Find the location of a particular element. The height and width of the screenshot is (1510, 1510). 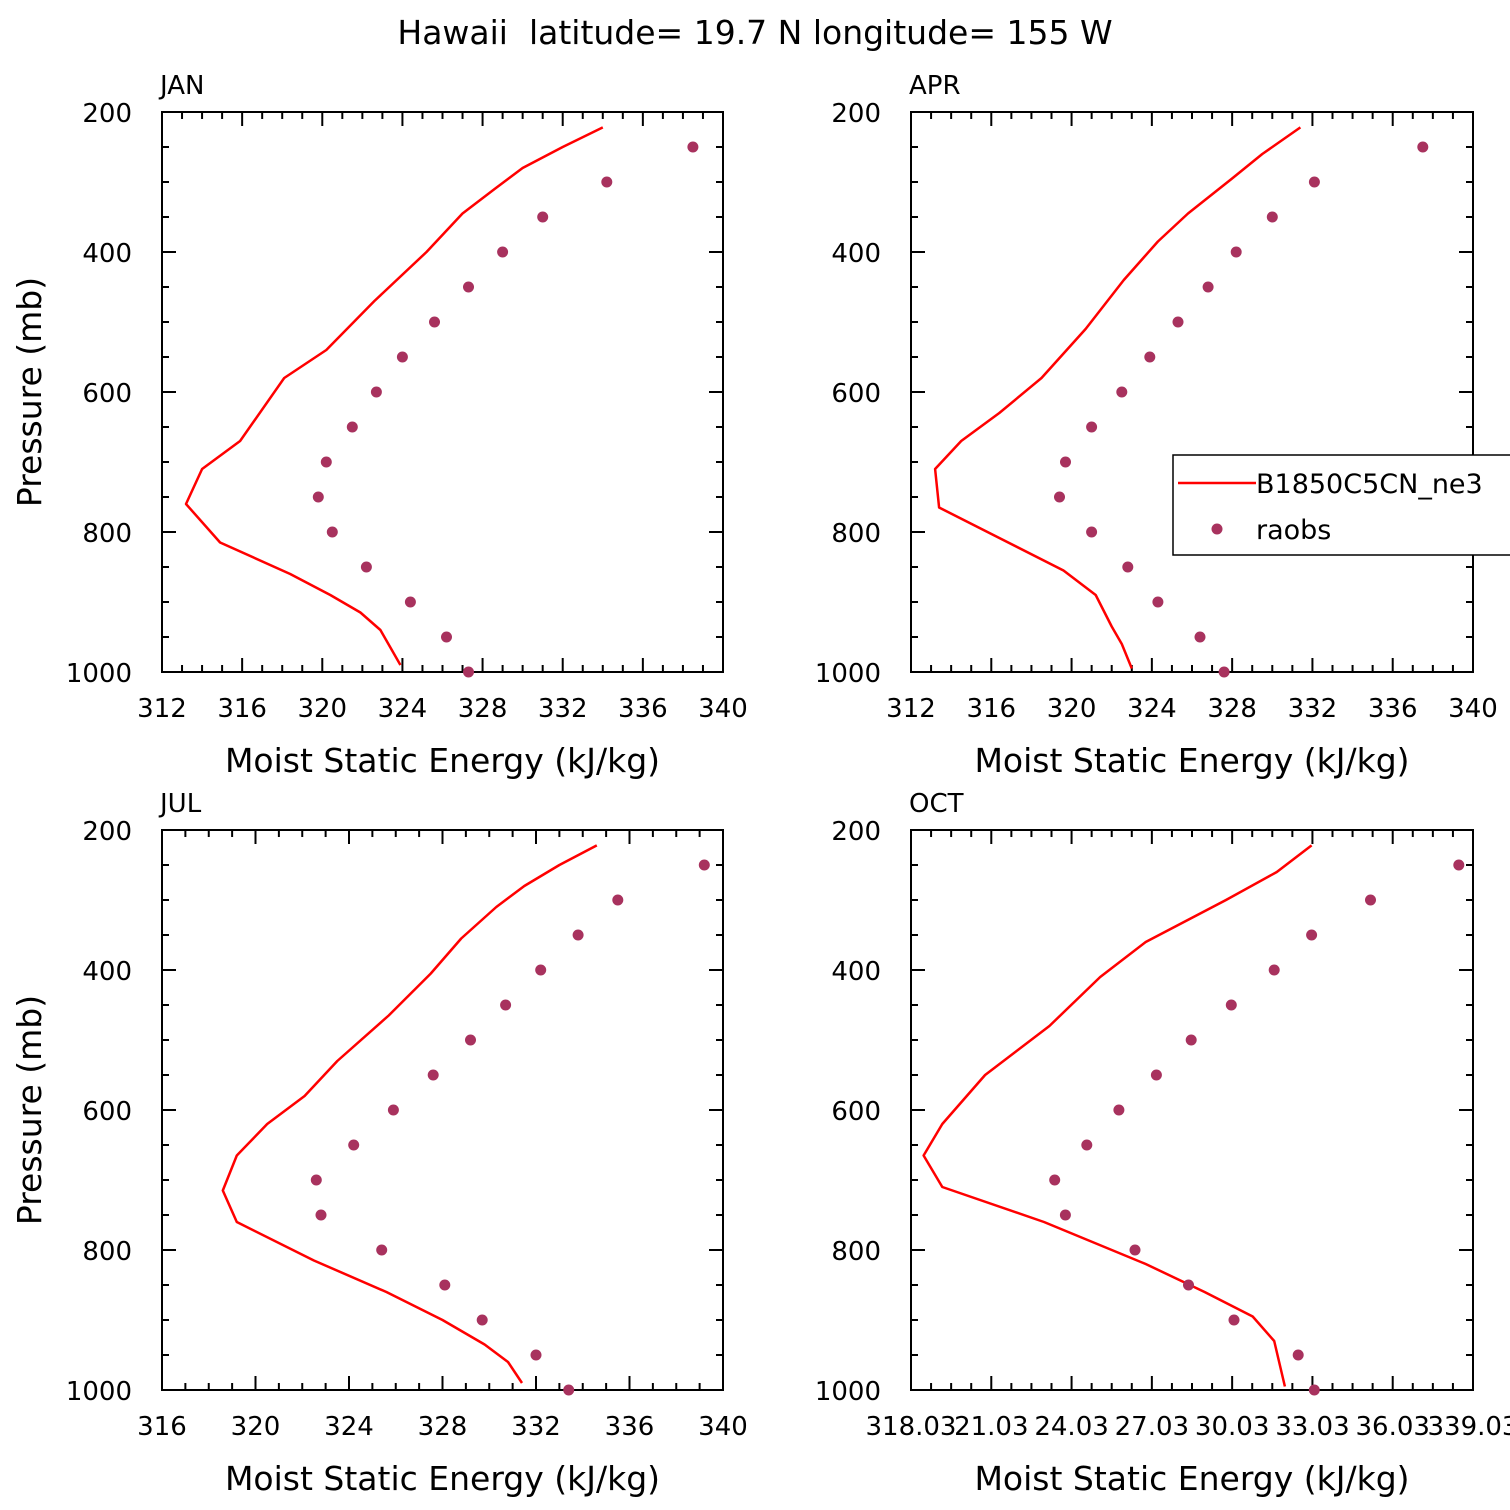

panel-label: APR is located at coordinates (935, 86).